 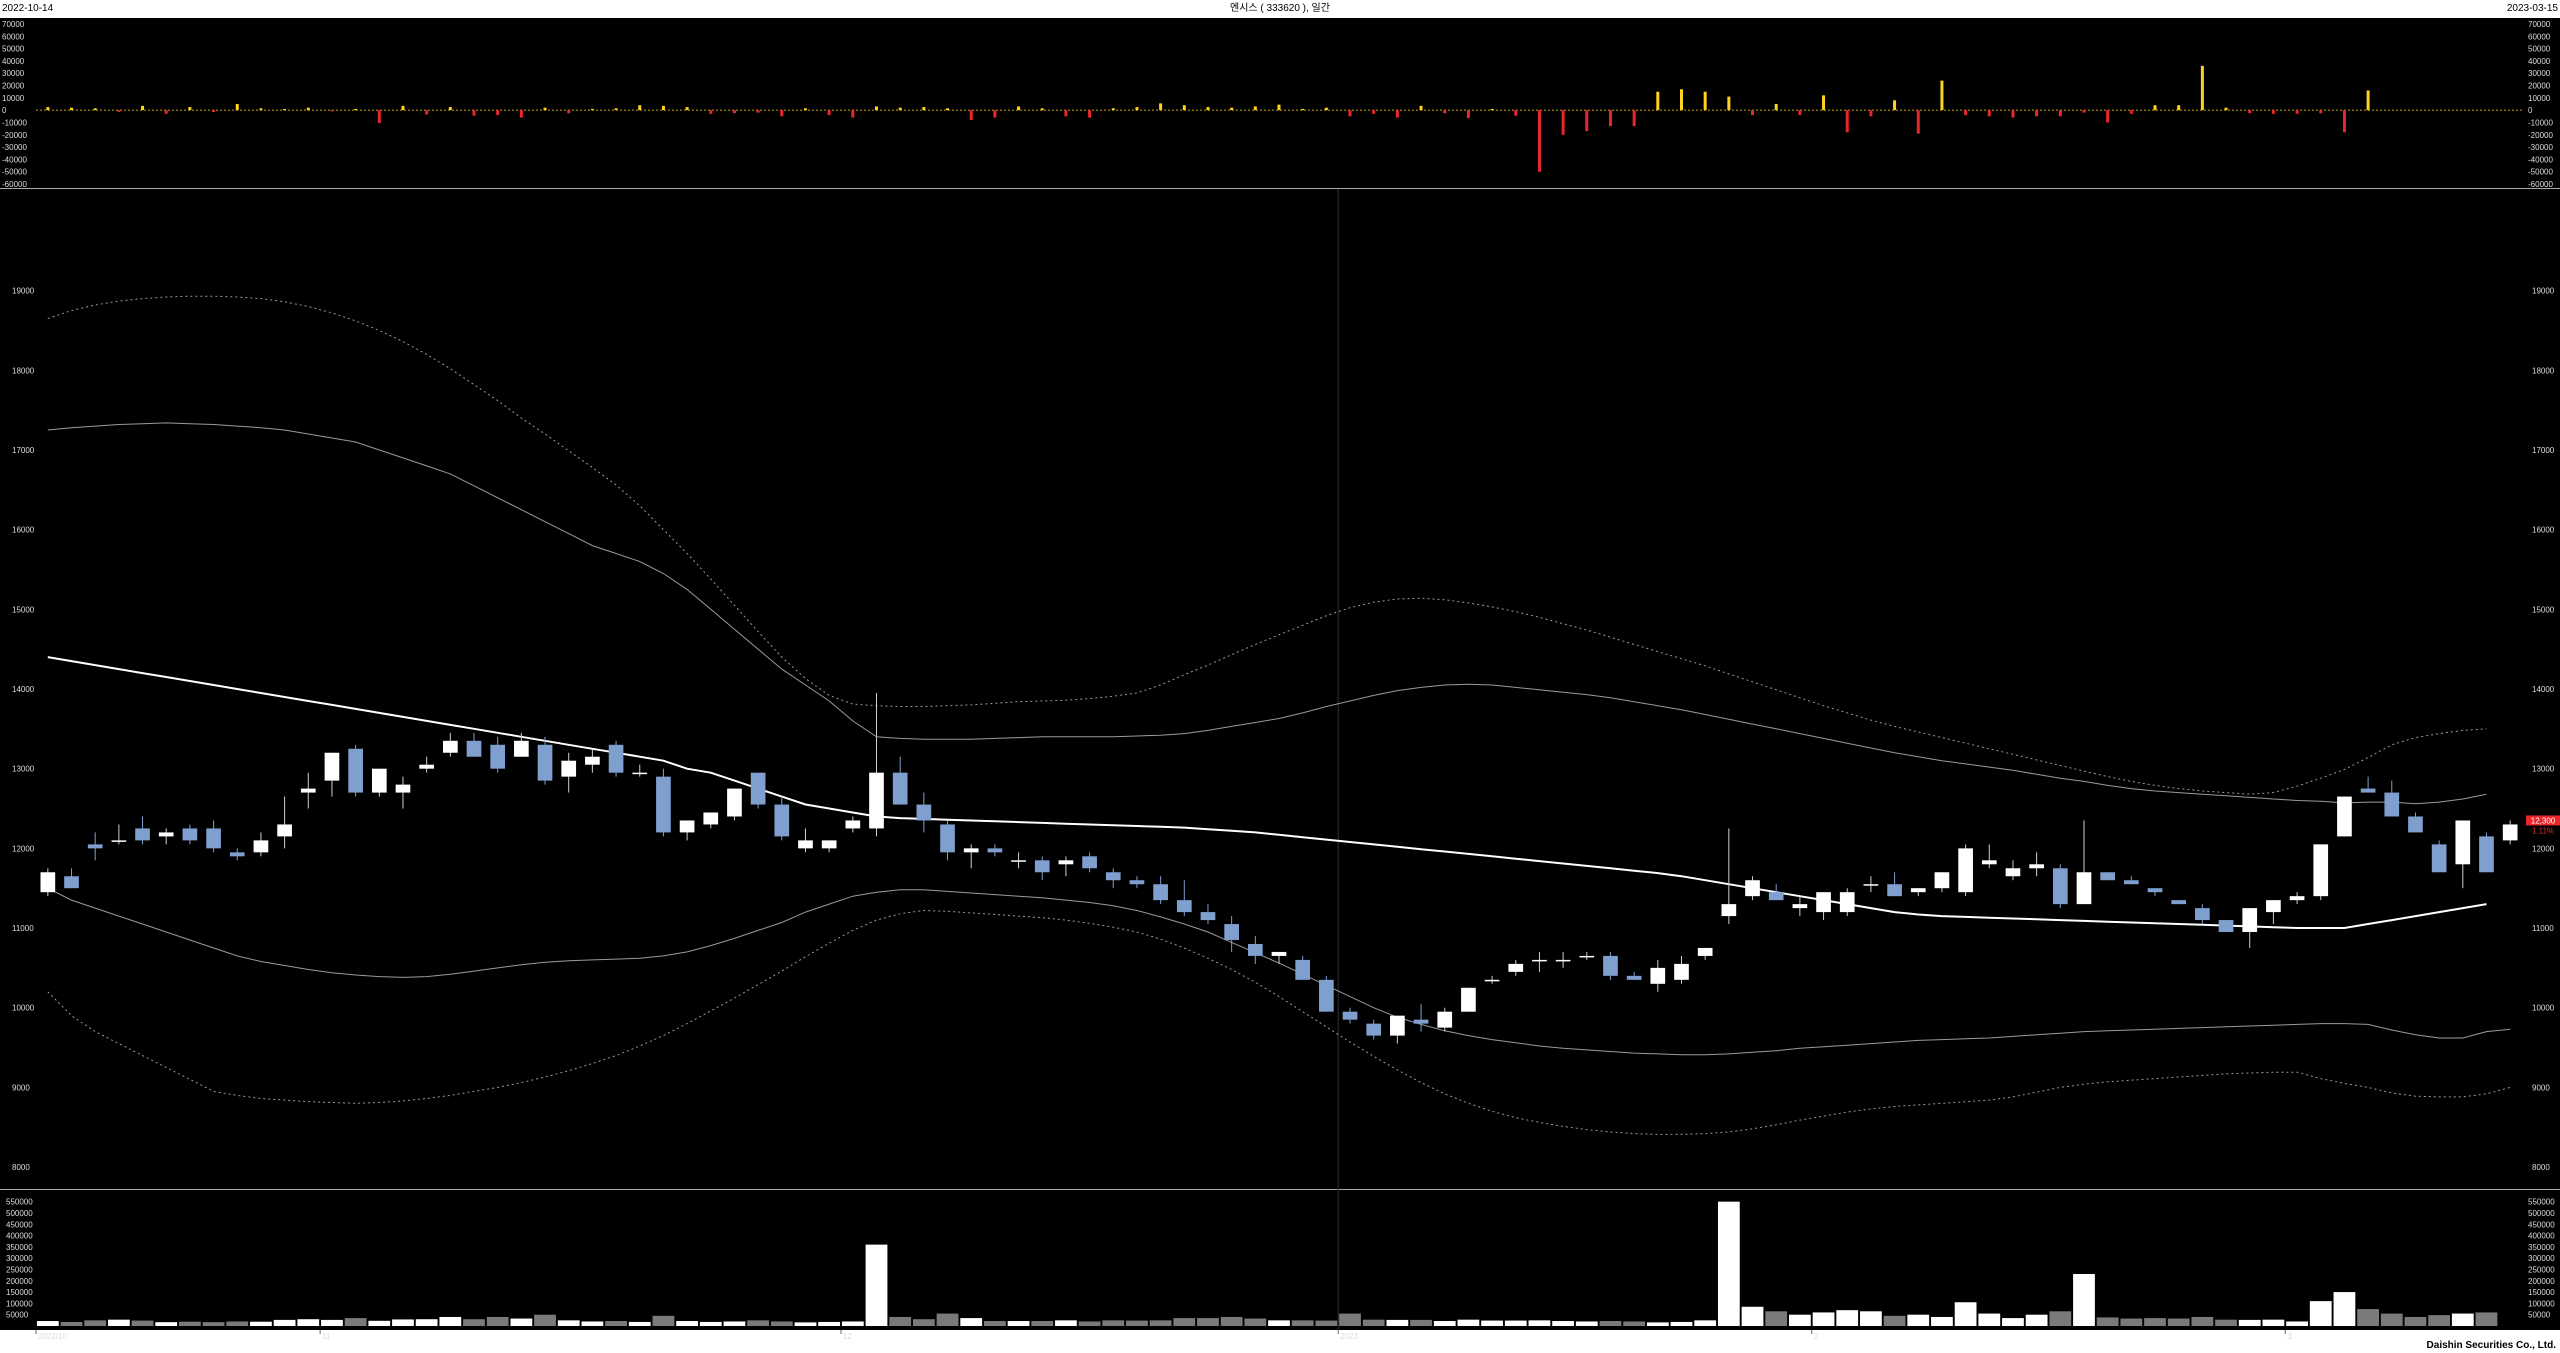 What do you see at coordinates (1816, 1336) in the screenshot?
I see `x-tick-label: 2` at bounding box center [1816, 1336].